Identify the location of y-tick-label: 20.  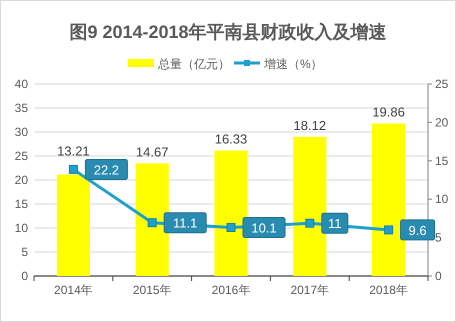
(21, 180).